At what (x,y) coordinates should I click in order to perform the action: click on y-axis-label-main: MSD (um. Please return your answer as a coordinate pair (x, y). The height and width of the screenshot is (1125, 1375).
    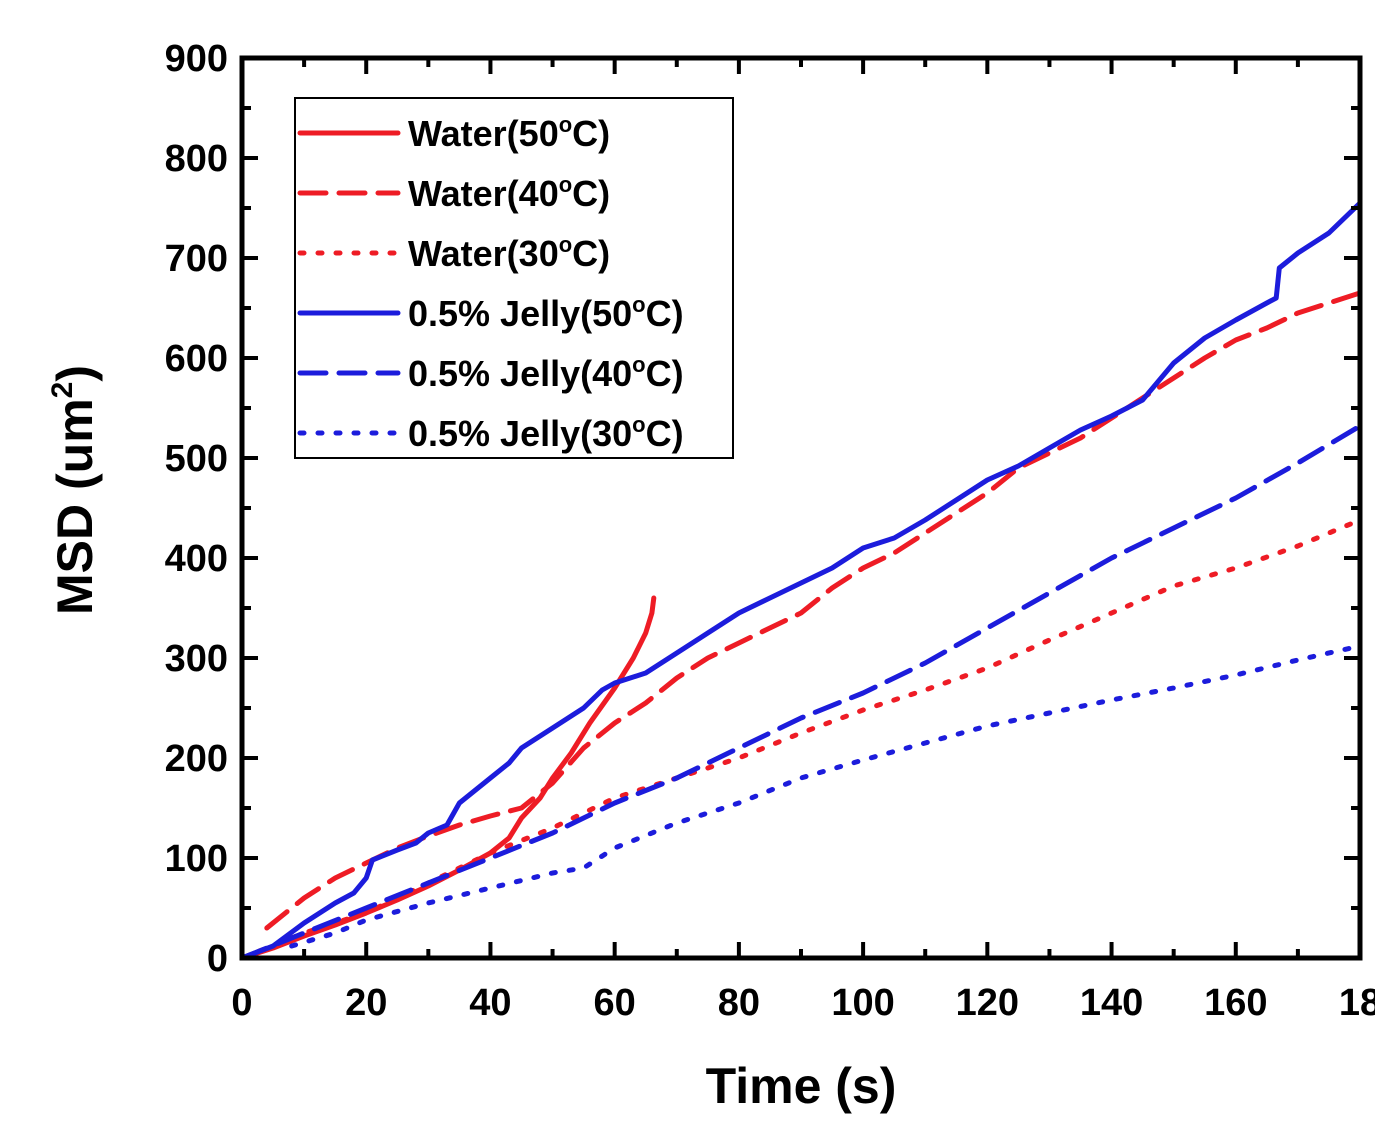
    Looking at the image, I should click on (75, 506).